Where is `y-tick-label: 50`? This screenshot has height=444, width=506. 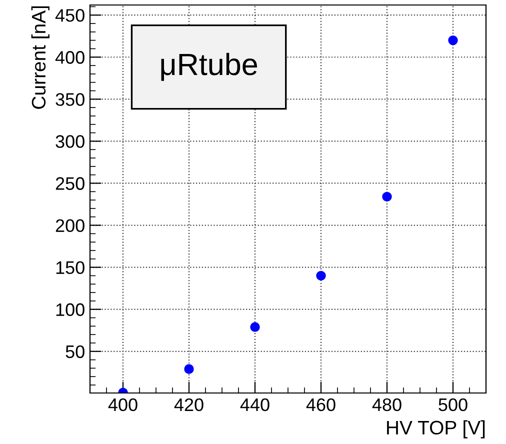 y-tick-label: 50 is located at coordinates (75, 351).